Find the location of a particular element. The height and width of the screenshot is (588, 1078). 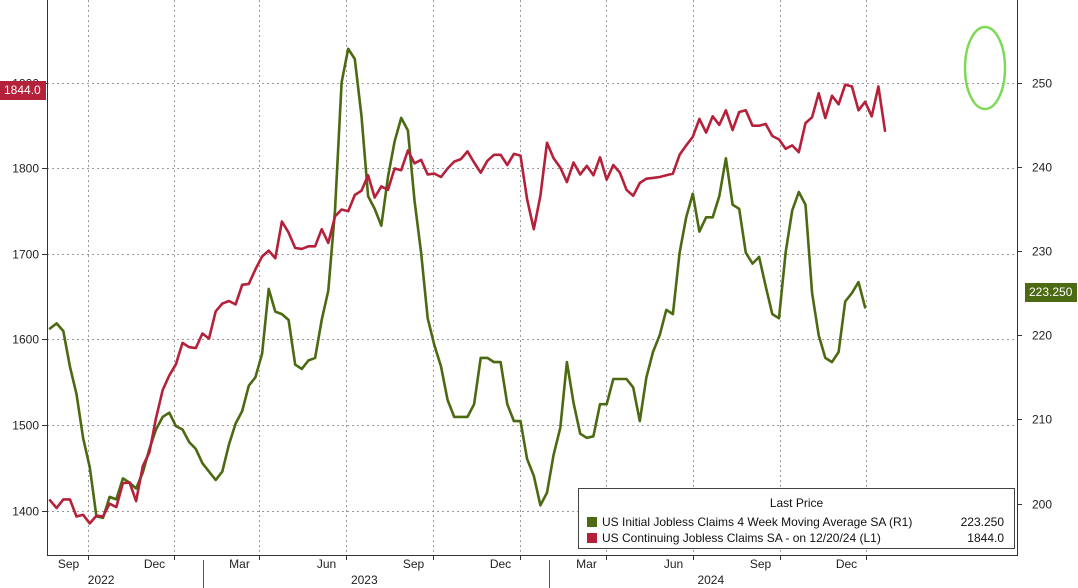

right-tick-label: 240 is located at coordinates (1042, 168).